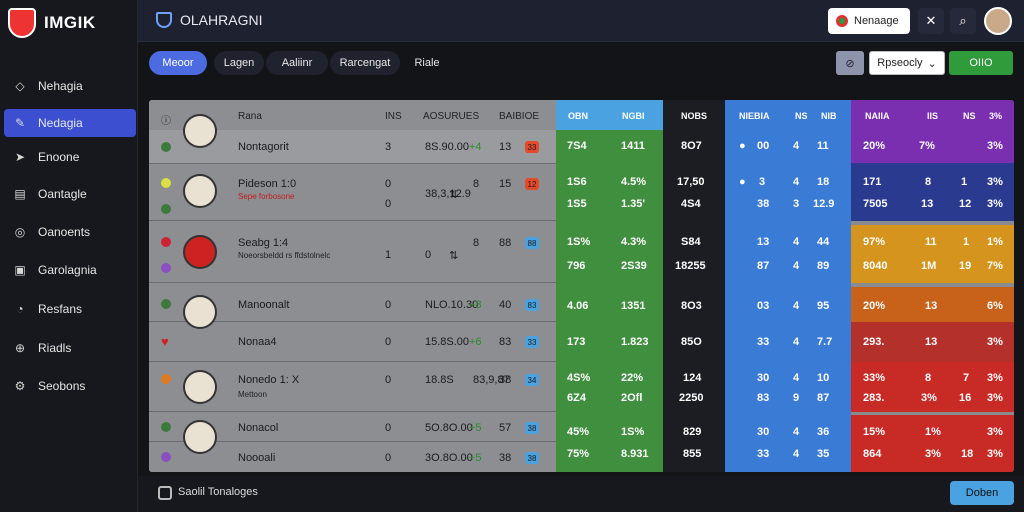  Describe the element at coordinates (352, 457) in the screenshot. I see `table-row: Noooali 0 3O.8O.00 +5 38 38` at that location.